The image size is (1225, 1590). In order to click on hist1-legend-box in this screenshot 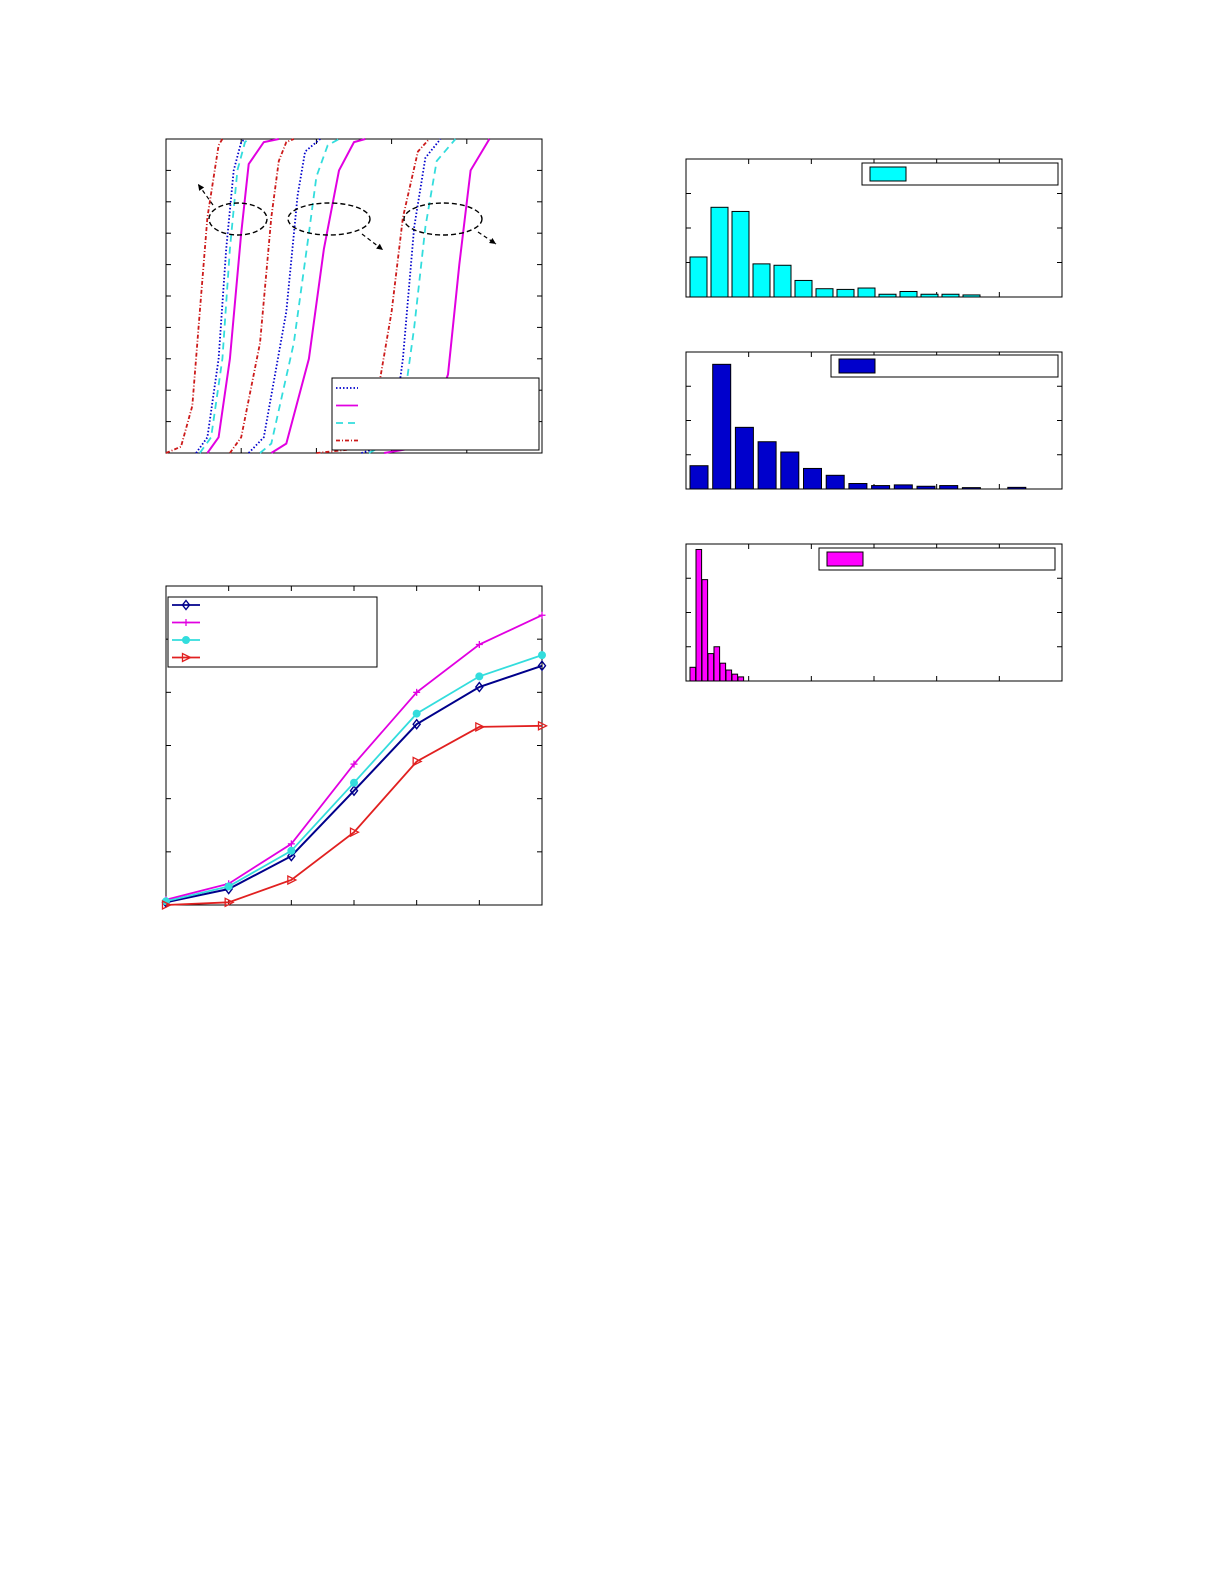, I will do `click(960, 174)`.